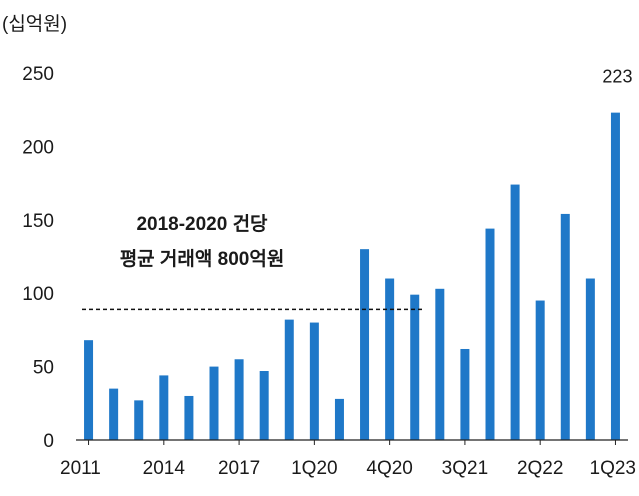 Image resolution: width=639 pixels, height=496 pixels. I want to click on bar-data-label: 223, so click(617, 77).